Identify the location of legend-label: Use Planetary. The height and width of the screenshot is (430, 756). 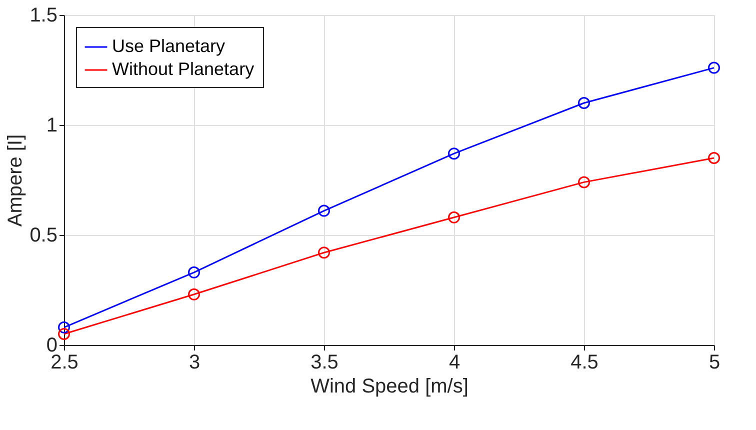
(169, 46).